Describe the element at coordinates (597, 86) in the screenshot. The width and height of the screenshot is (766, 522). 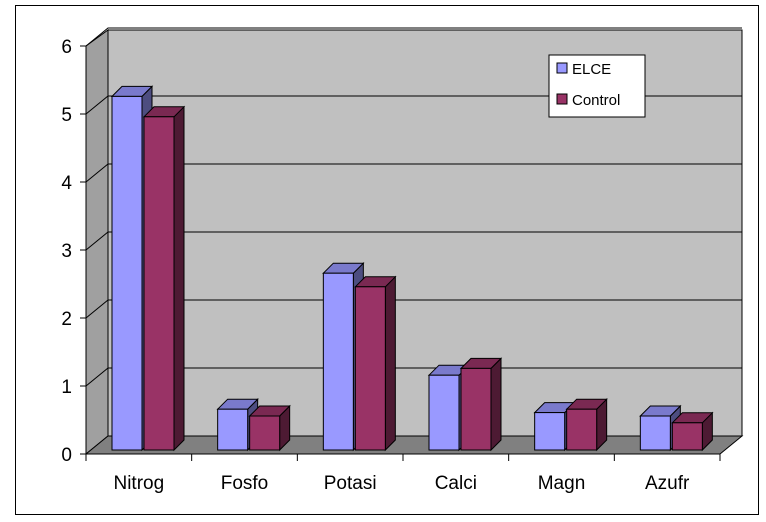
I see `legend: ELCE Control` at that location.